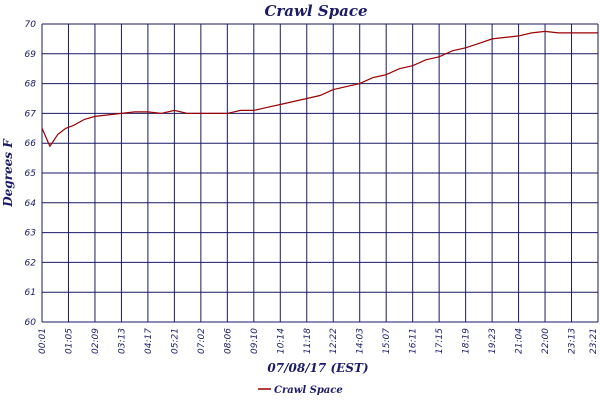  I want to click on y-tick-label: 60, so click(31, 323).